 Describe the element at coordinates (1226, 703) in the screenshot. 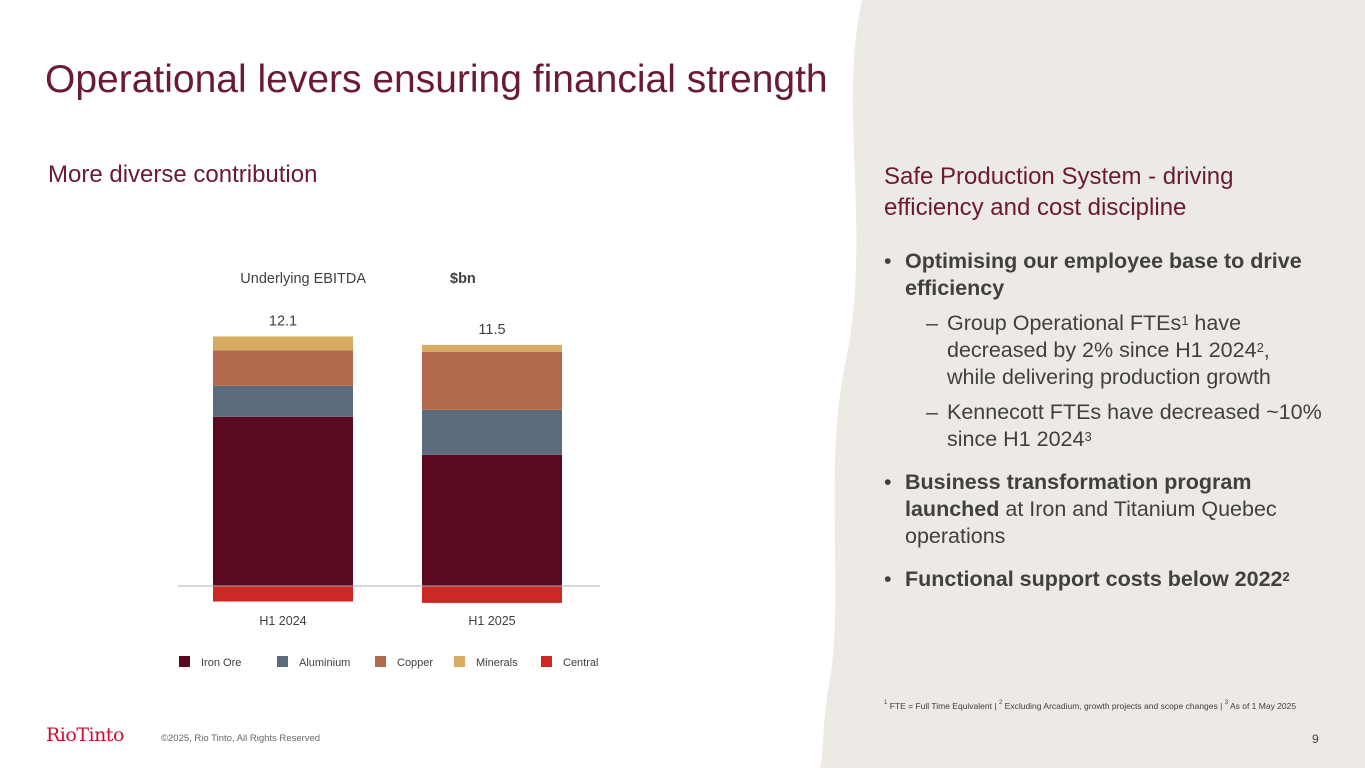

I see `footnote-number: 3` at that location.